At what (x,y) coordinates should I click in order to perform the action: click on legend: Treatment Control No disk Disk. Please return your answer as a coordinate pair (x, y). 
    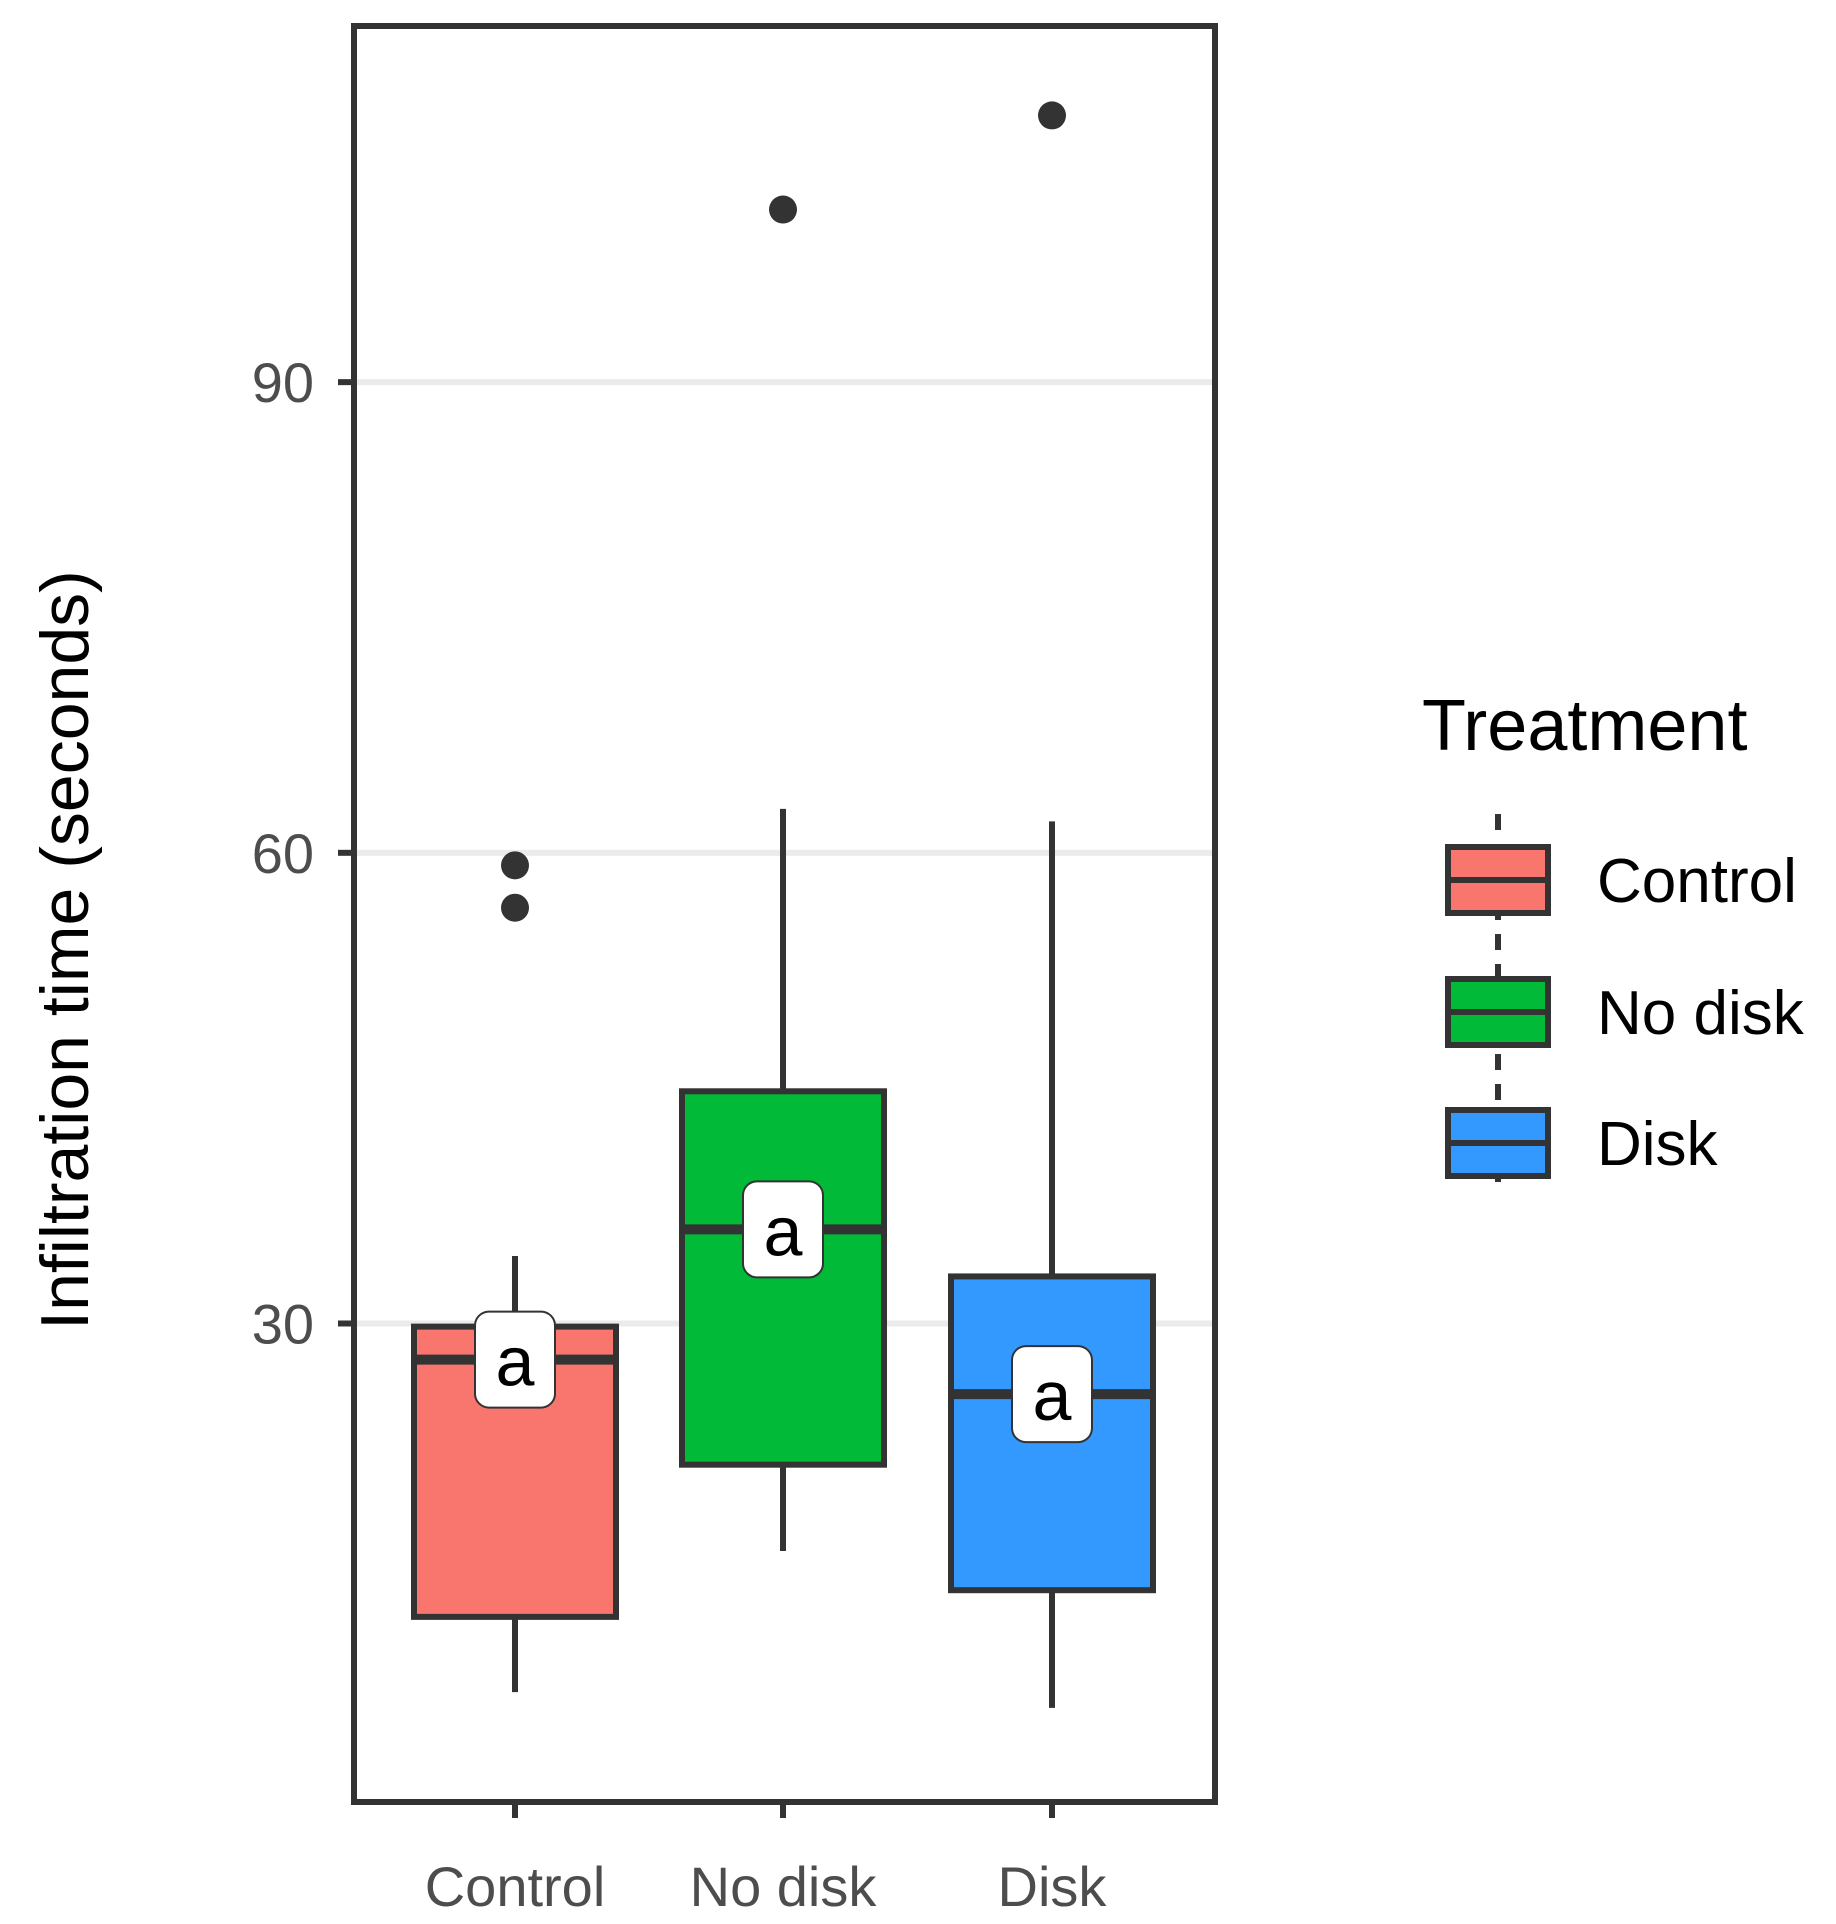
    Looking at the image, I should click on (1613, 934).